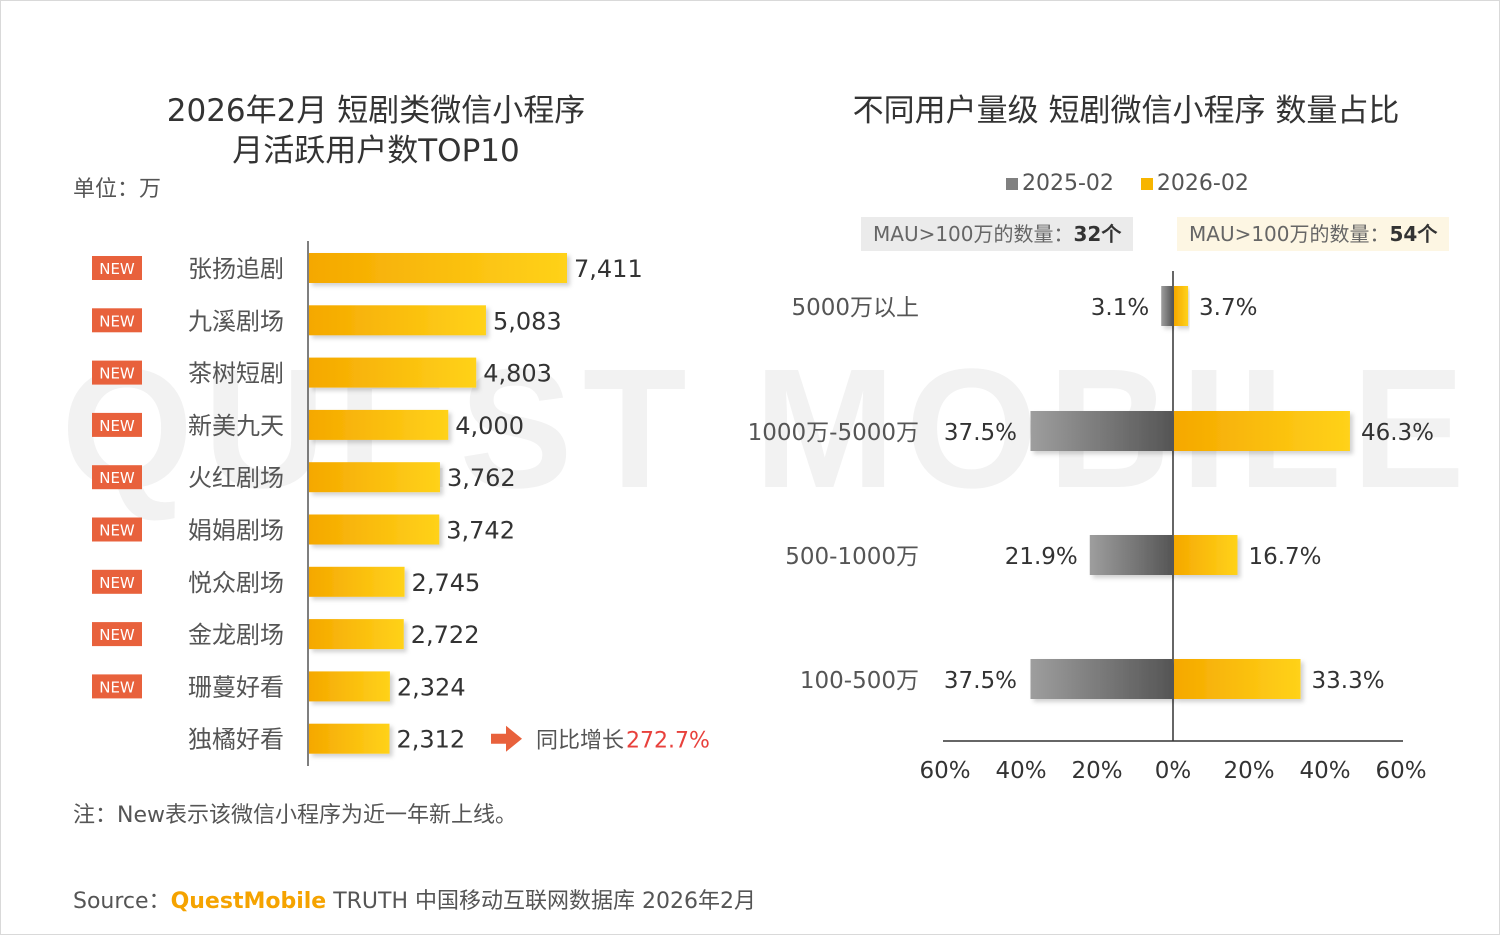 Image resolution: width=1500 pixels, height=935 pixels. I want to click on category-label: 1000万-5000万, so click(833, 433).